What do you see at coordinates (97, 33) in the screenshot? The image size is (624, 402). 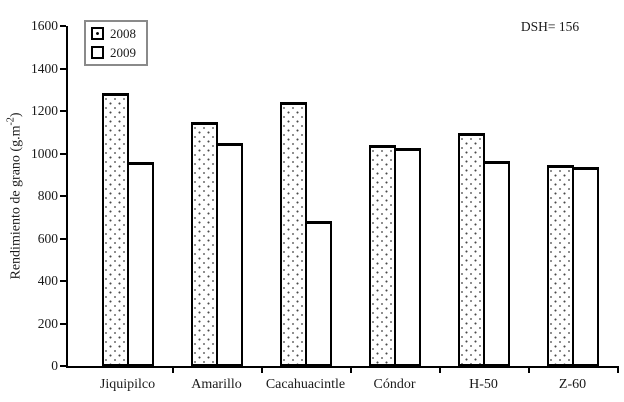 I see `legend-swatch-dotted-icon` at bounding box center [97, 33].